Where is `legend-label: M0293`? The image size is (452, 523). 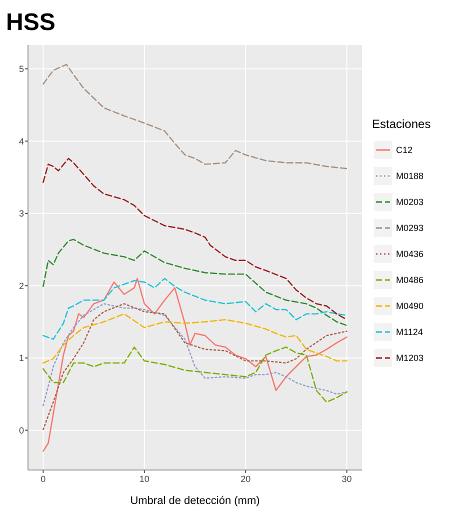
legend-label: M0293 is located at coordinates (410, 228).